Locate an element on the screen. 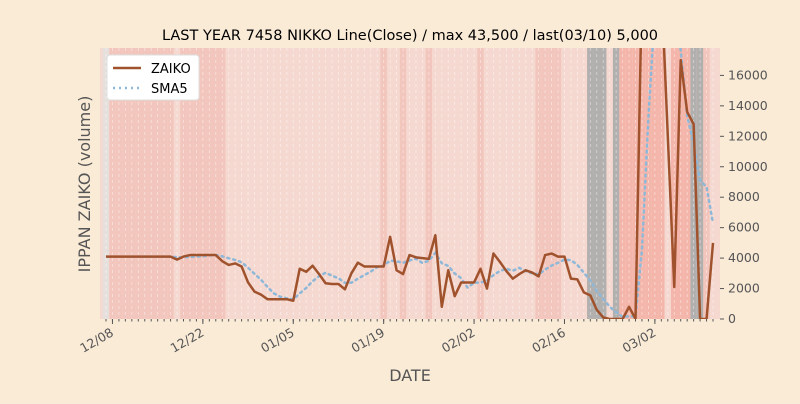  y-tick-label: 16000 is located at coordinates (748, 74).